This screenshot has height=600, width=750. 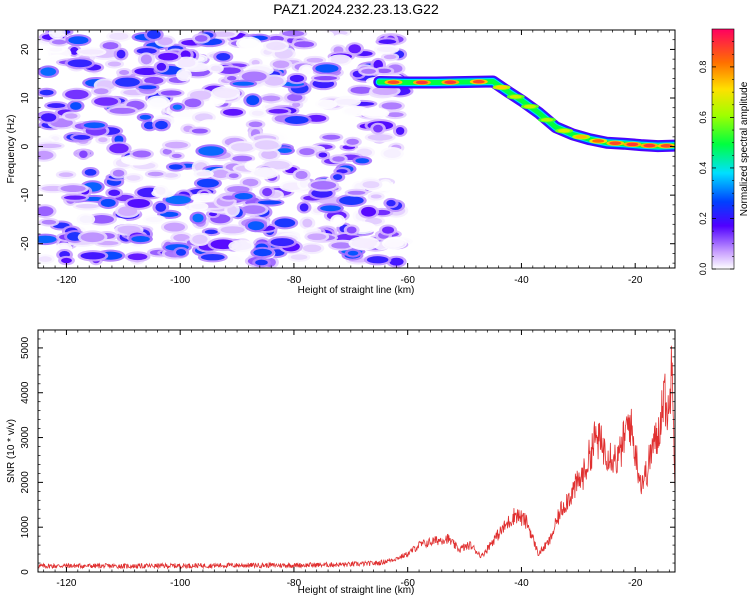 I want to click on x-tick-label: -120, so click(x=66, y=280).